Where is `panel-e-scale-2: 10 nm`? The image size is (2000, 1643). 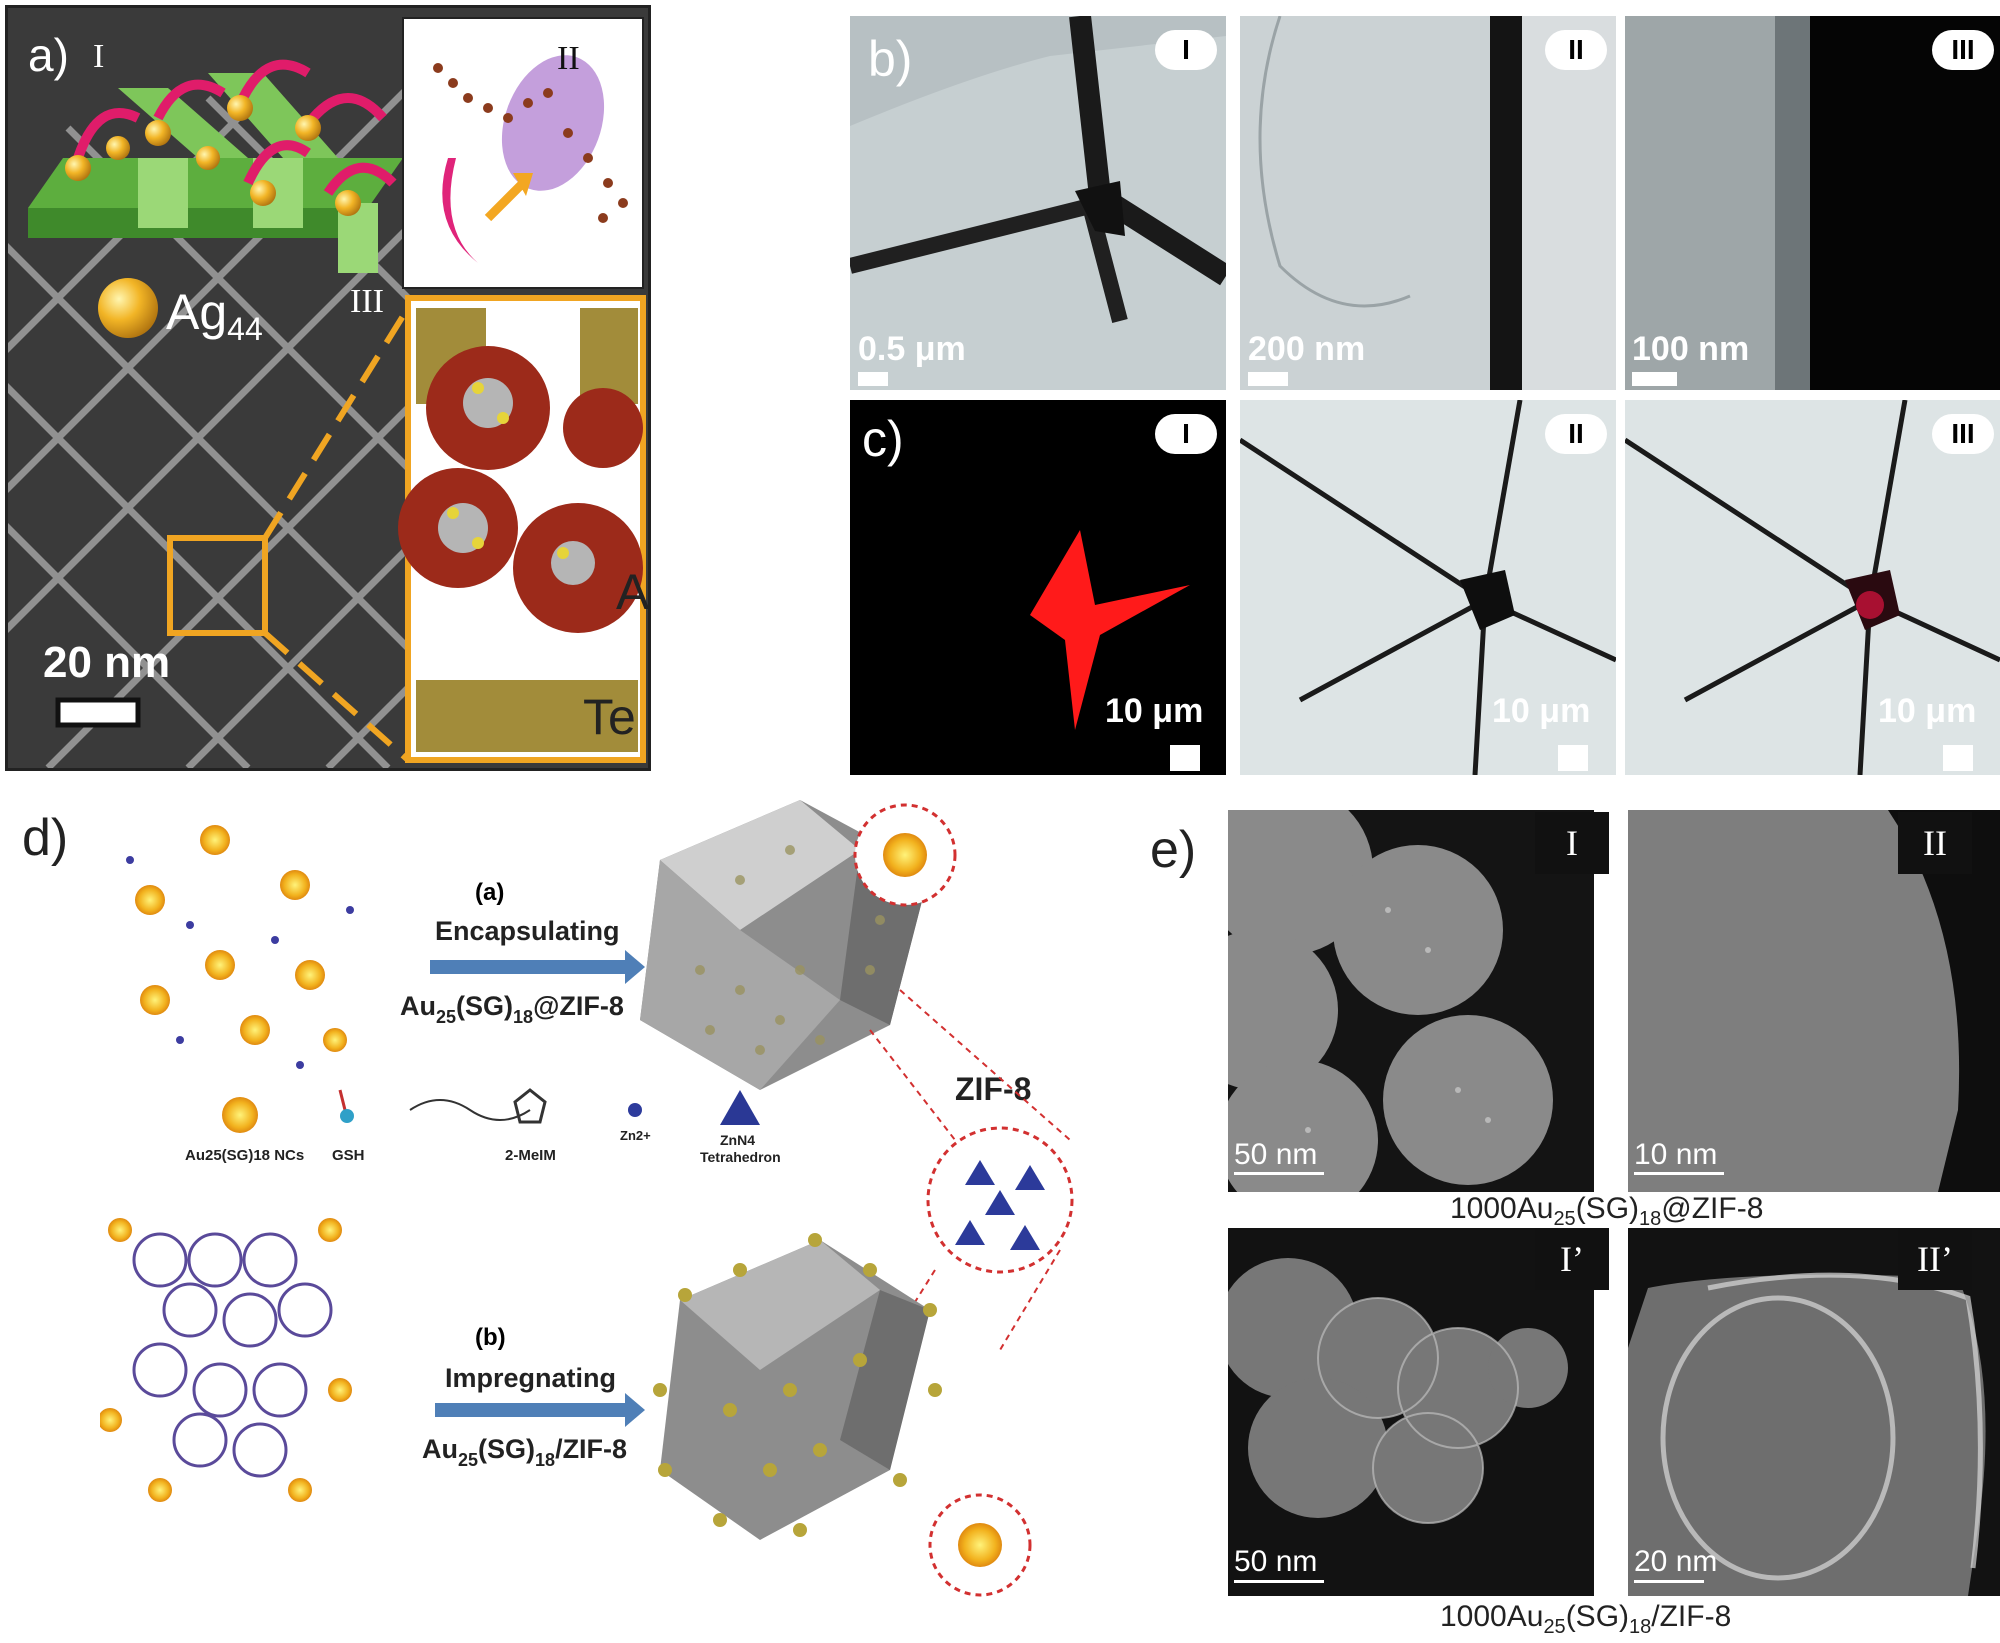
panel-e-scale-2: 10 nm is located at coordinates (1676, 1154).